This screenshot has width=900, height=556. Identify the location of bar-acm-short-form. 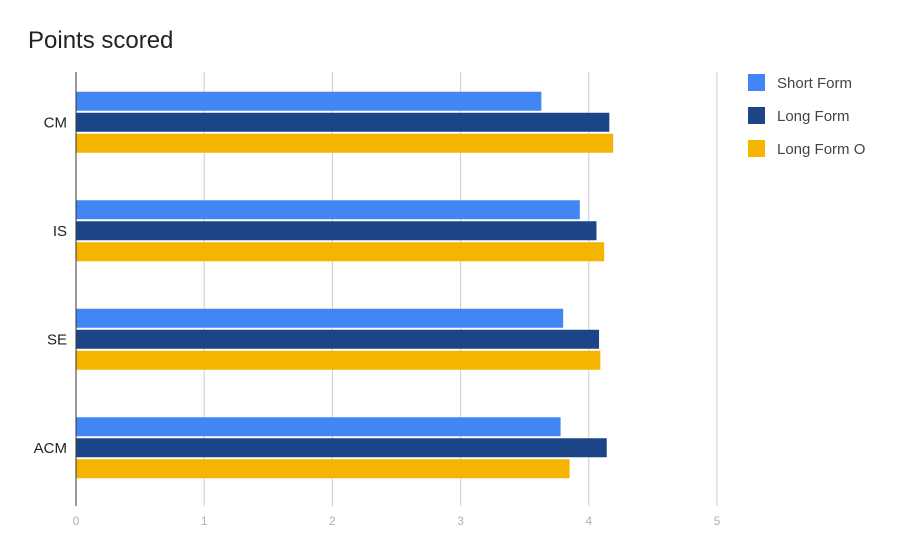
(318, 427).